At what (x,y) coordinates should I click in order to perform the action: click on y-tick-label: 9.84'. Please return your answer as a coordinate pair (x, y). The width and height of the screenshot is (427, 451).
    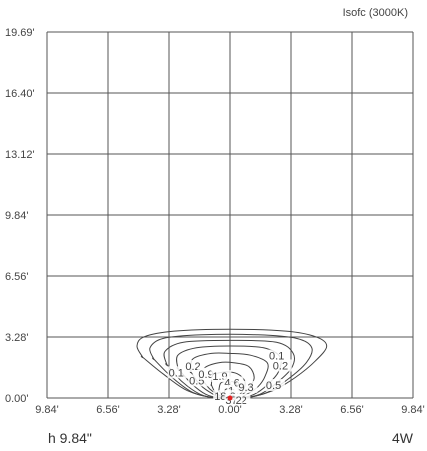
    Looking at the image, I should click on (17, 216).